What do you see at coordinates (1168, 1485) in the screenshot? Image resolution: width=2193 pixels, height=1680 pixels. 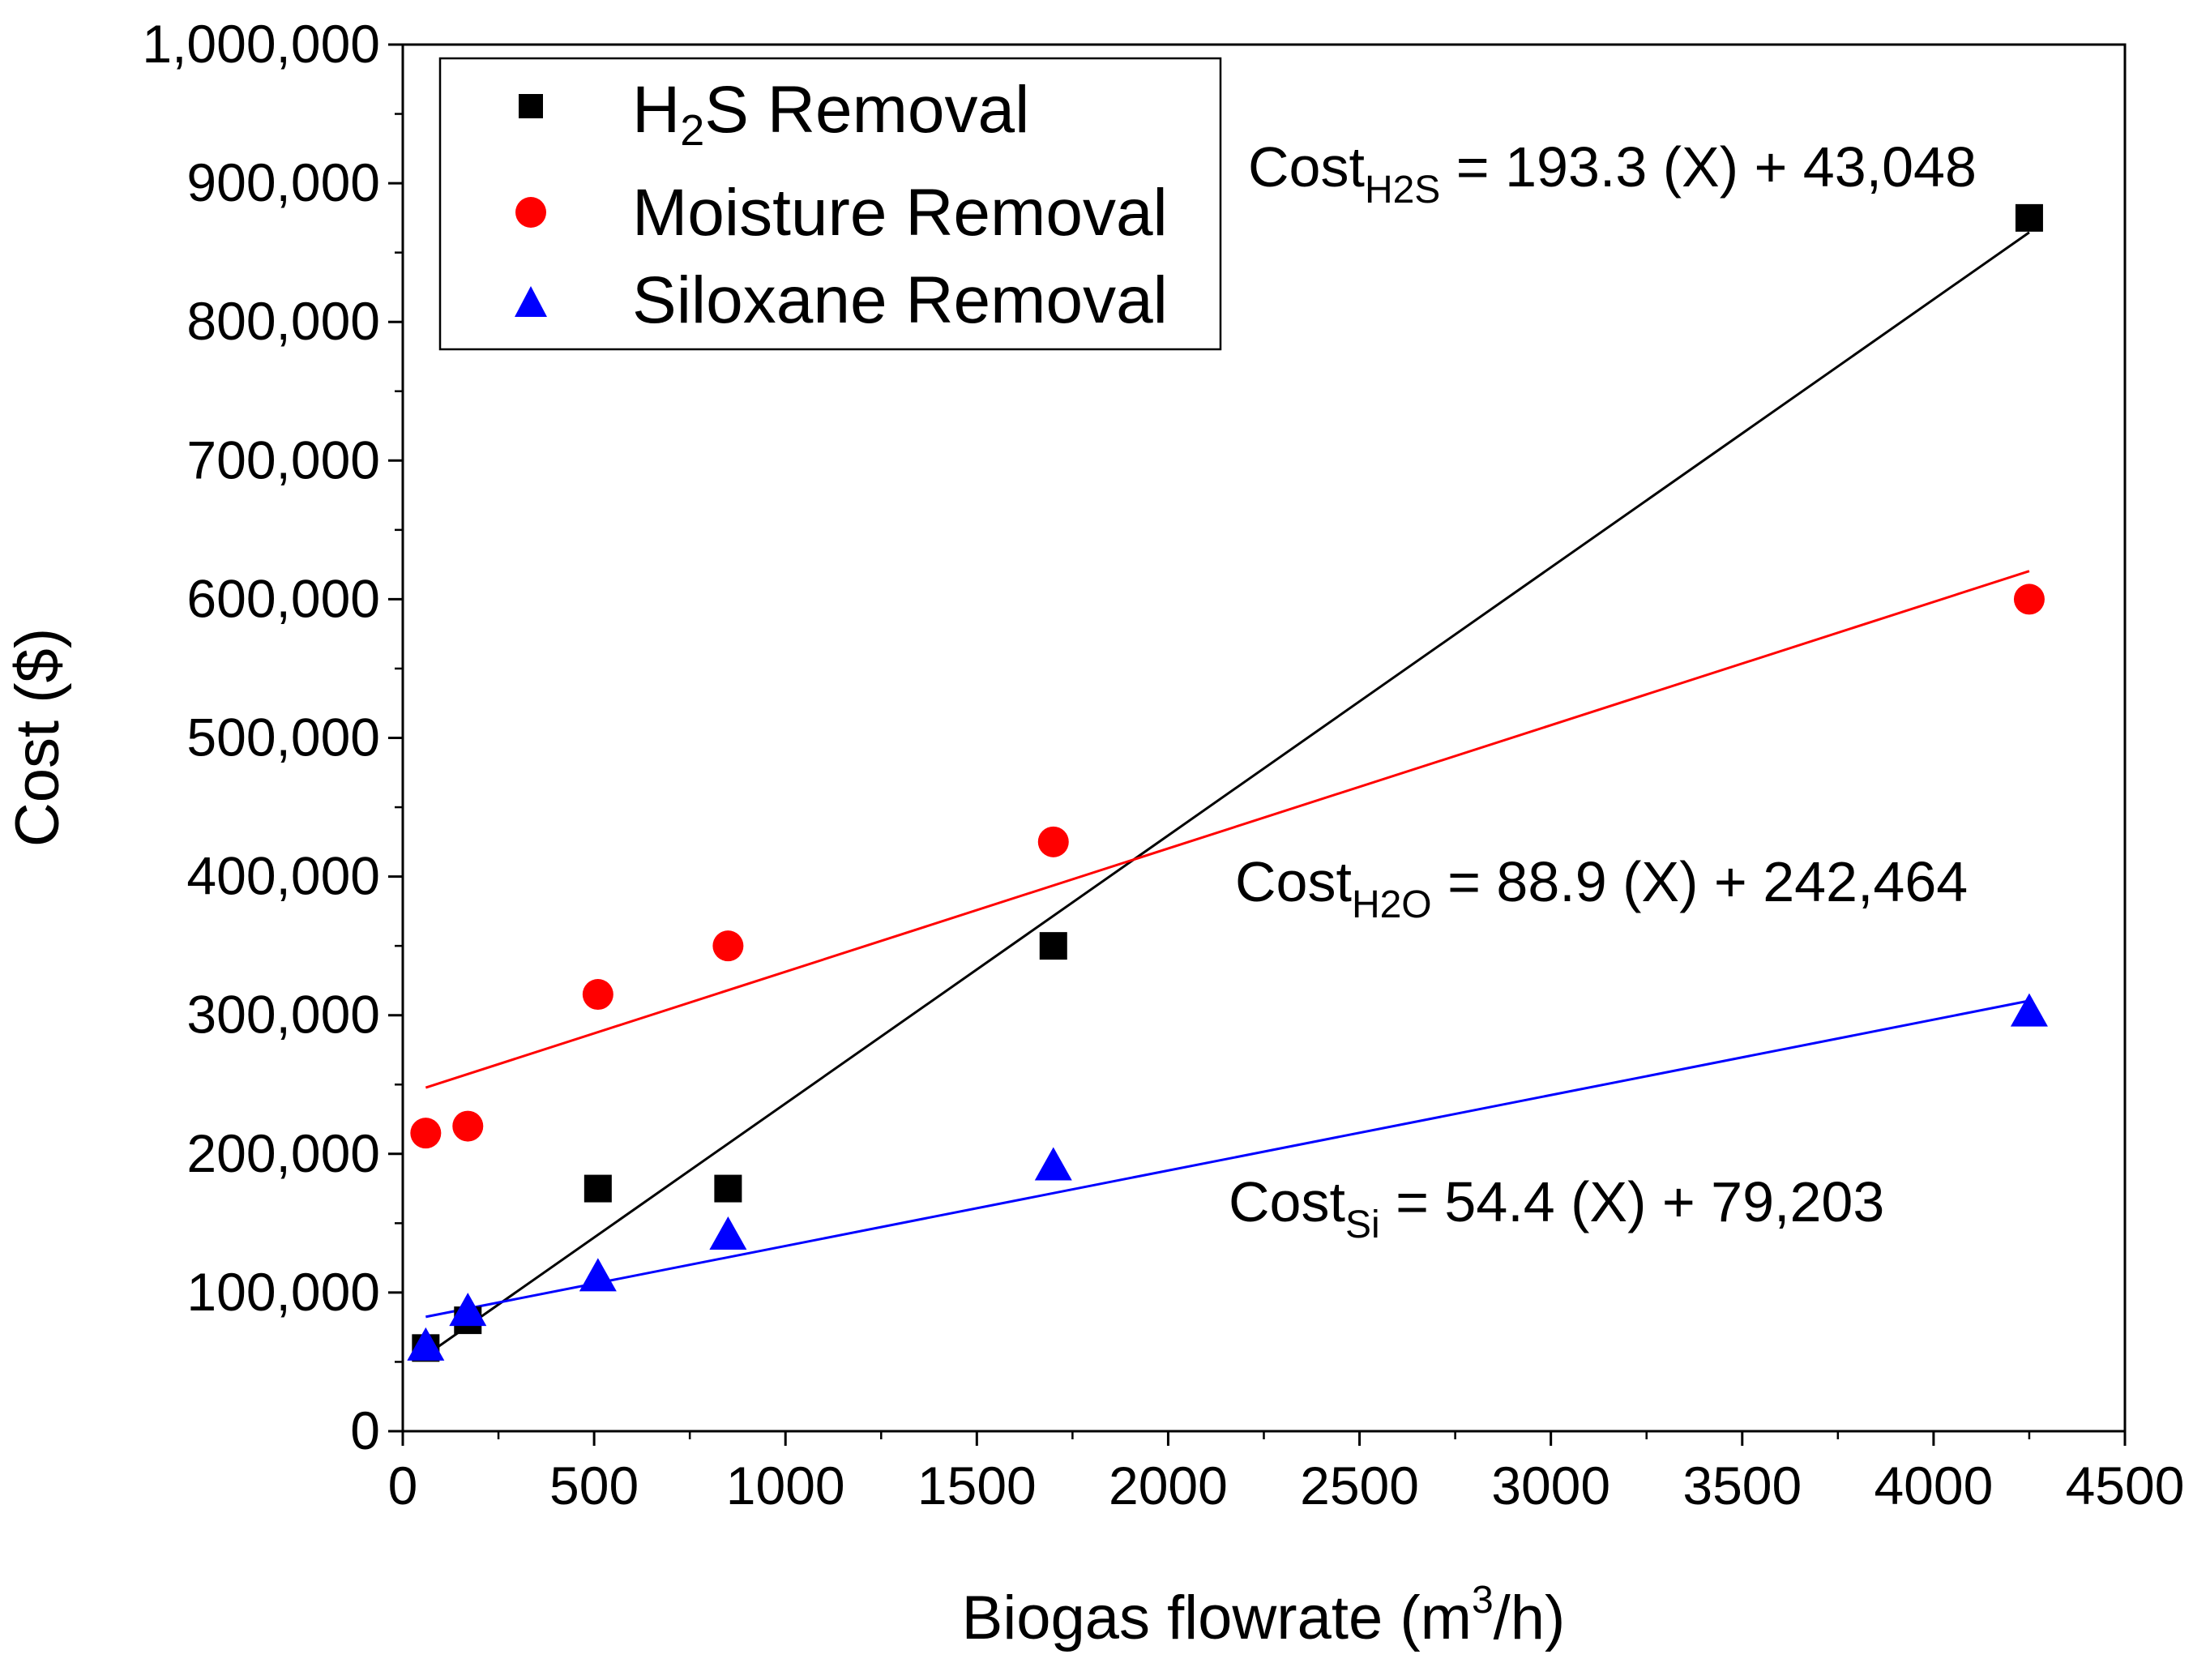 I see `x-tick-label-4: 2000` at bounding box center [1168, 1485].